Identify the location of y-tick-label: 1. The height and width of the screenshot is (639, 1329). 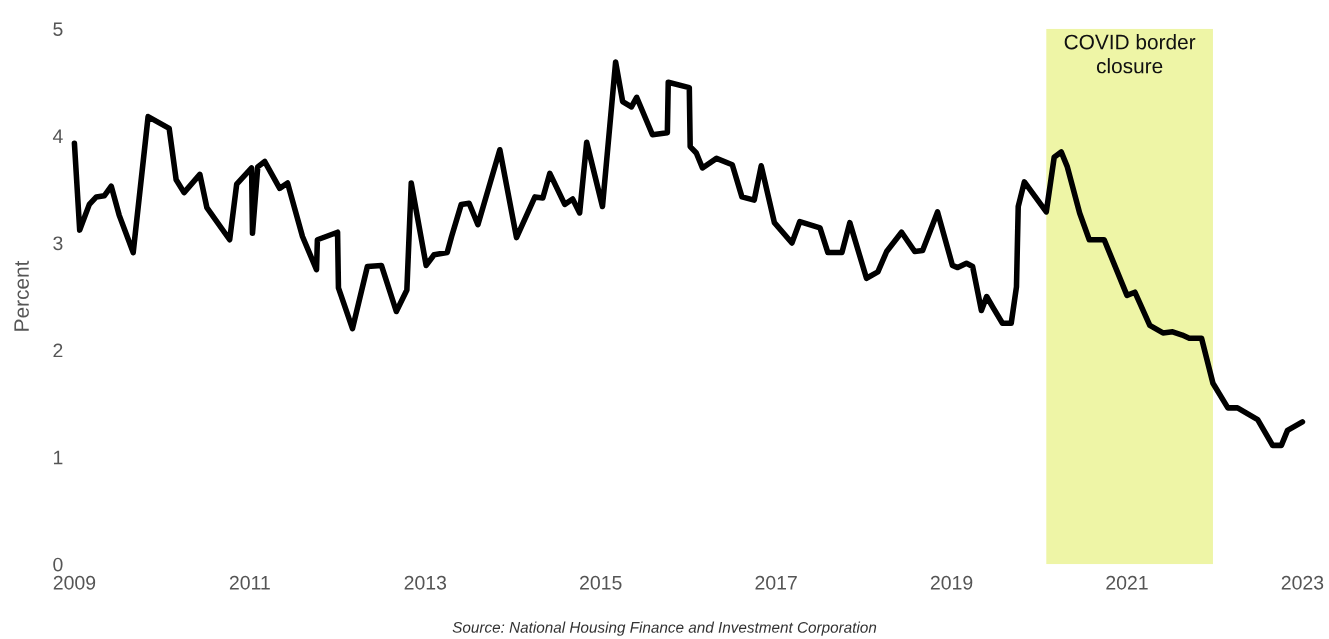
(58, 457).